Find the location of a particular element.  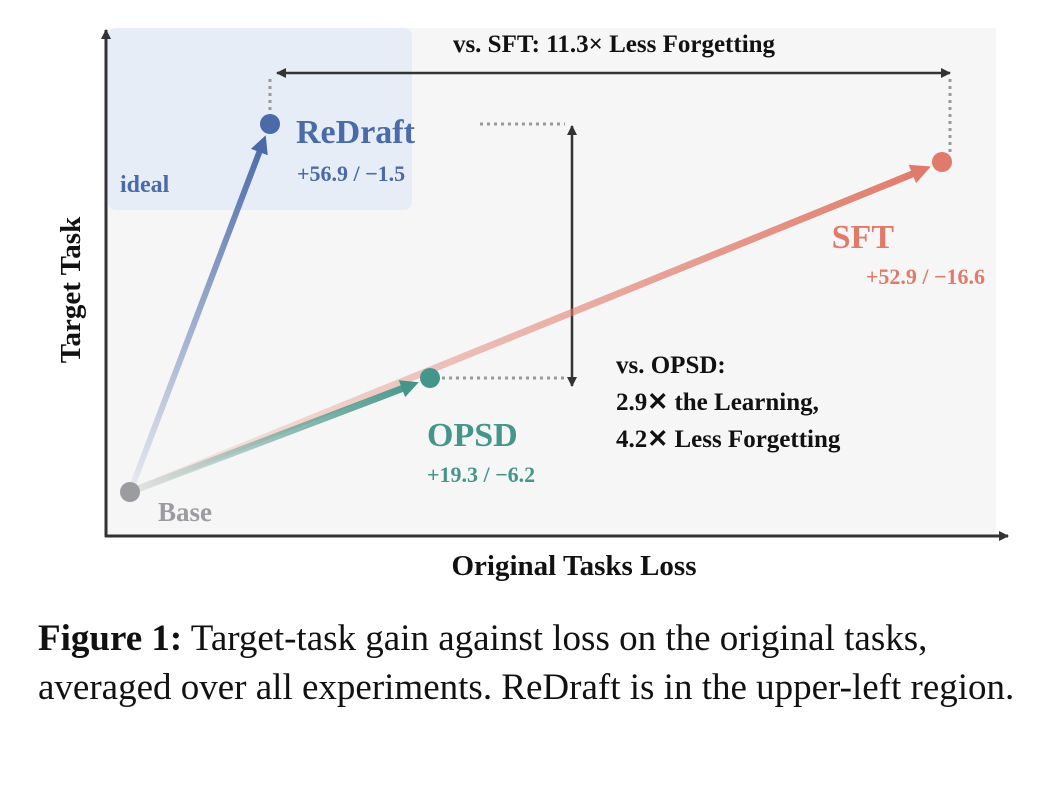

y-axis-label: Target Task is located at coordinates (71, 289).